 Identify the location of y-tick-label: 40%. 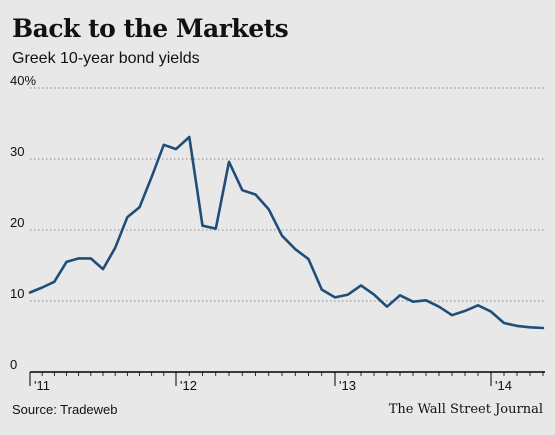
(23, 80).